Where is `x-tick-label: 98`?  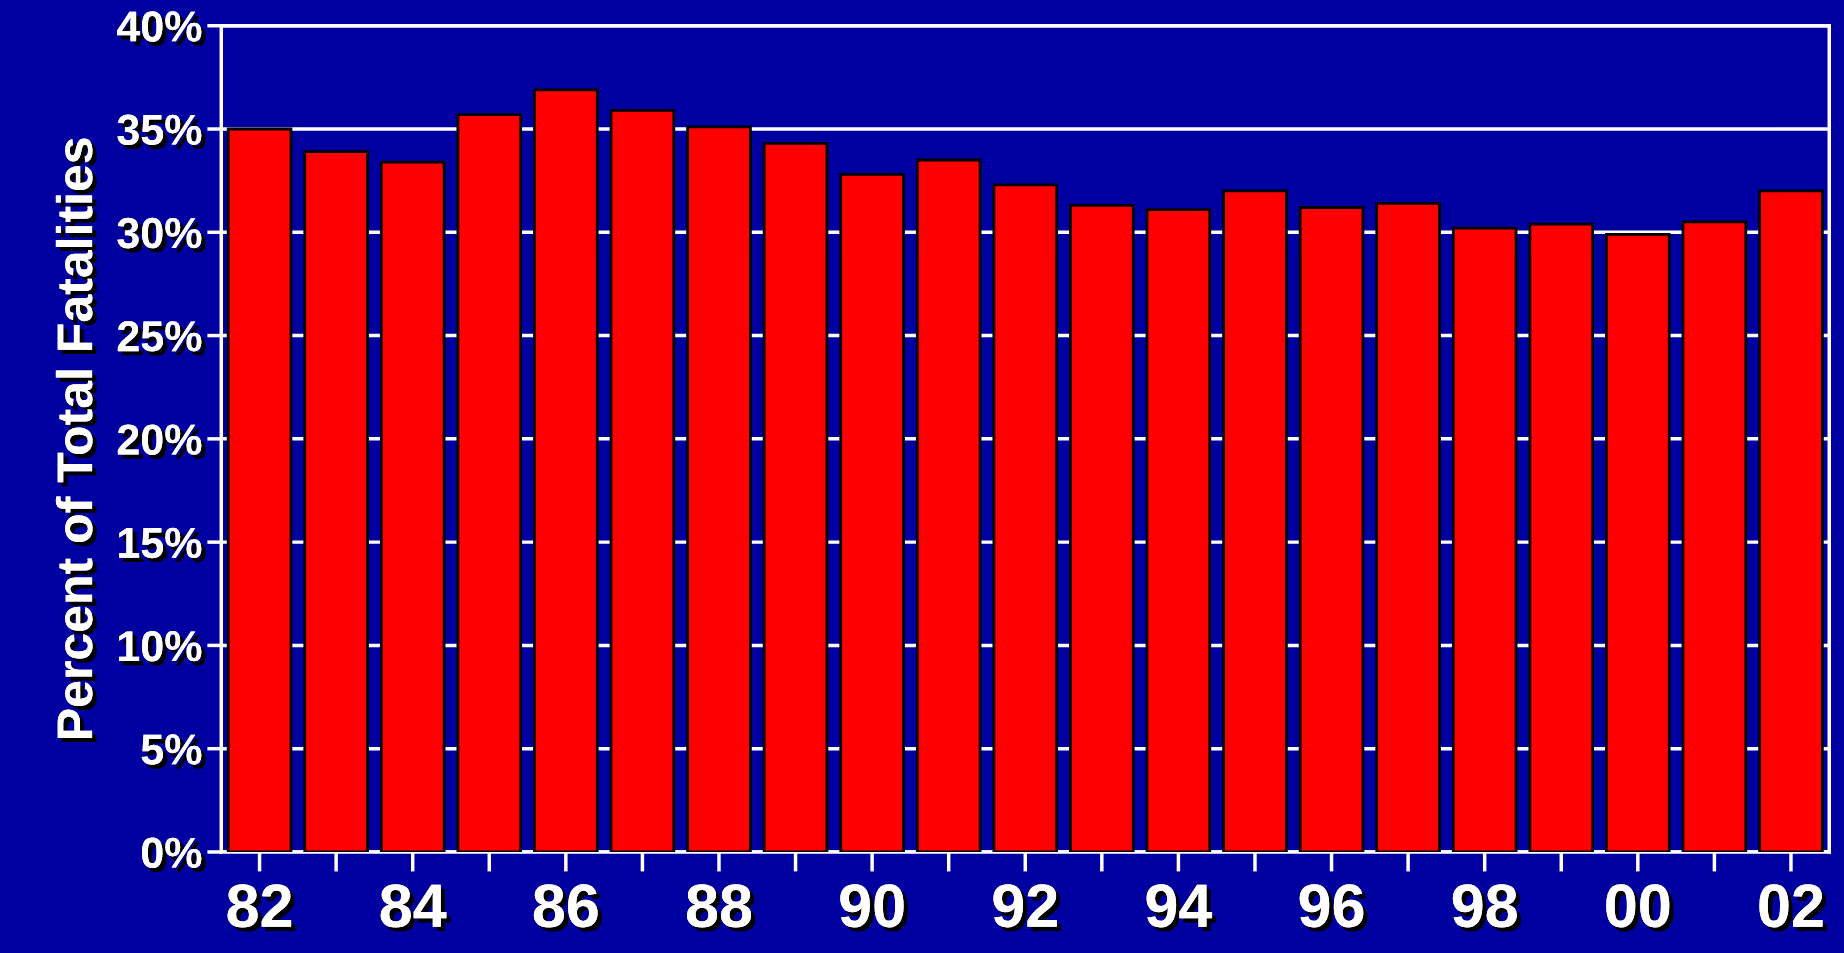
x-tick-label: 98 is located at coordinates (1486, 908).